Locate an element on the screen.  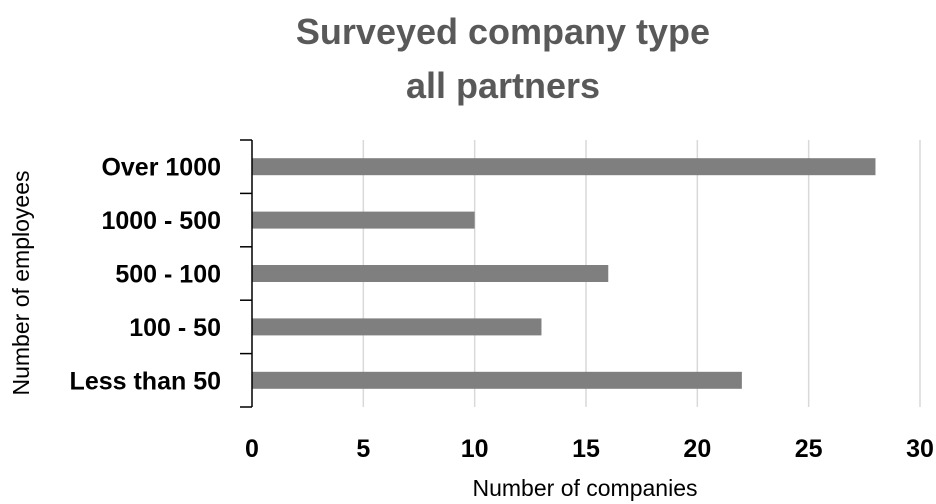
chart-title-line-2: all partners is located at coordinates (503, 85).